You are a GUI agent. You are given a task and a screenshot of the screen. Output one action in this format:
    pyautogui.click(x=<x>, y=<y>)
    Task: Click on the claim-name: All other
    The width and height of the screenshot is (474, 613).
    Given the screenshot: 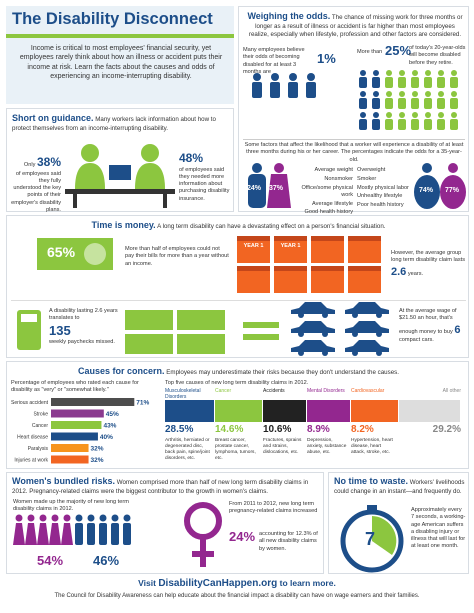 What is the action you would take?
    pyautogui.click(x=451, y=391)
    